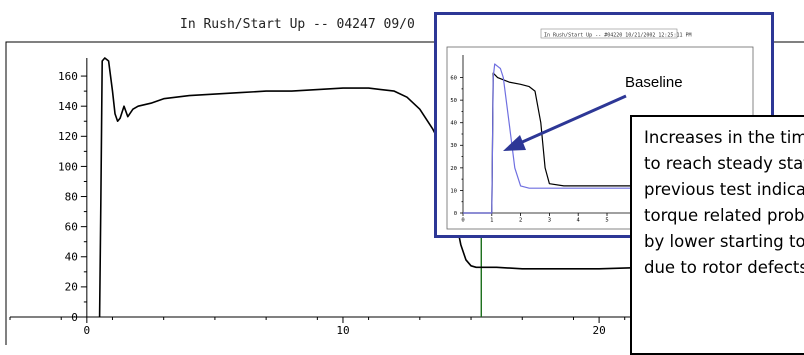 The width and height of the screenshot is (804, 355). I want to click on x-tick-label: 10, so click(342, 330).